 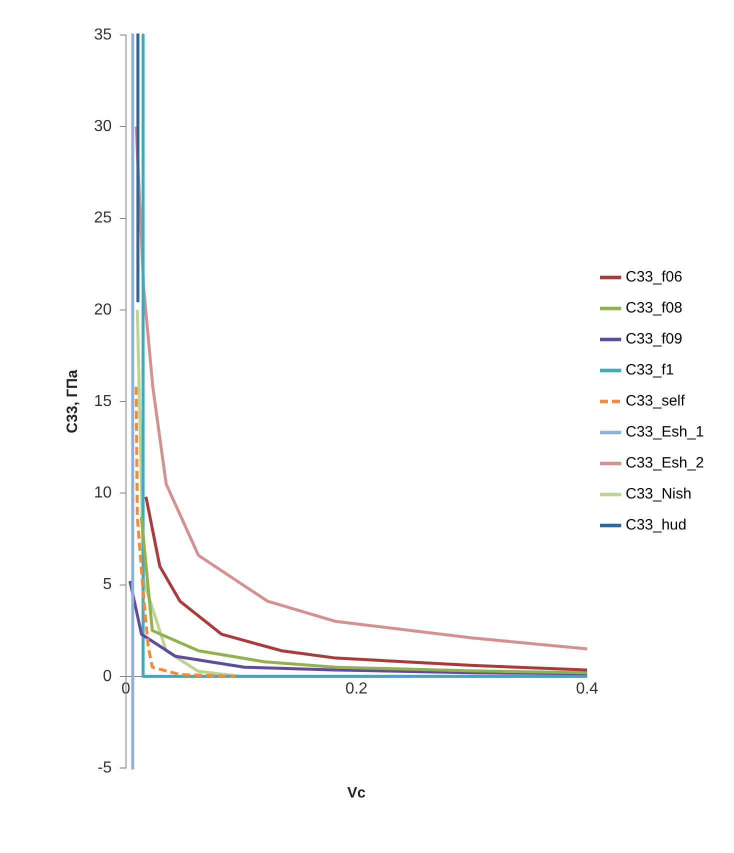 I want to click on legend-label: C33_Esh_2, so click(x=665, y=463).